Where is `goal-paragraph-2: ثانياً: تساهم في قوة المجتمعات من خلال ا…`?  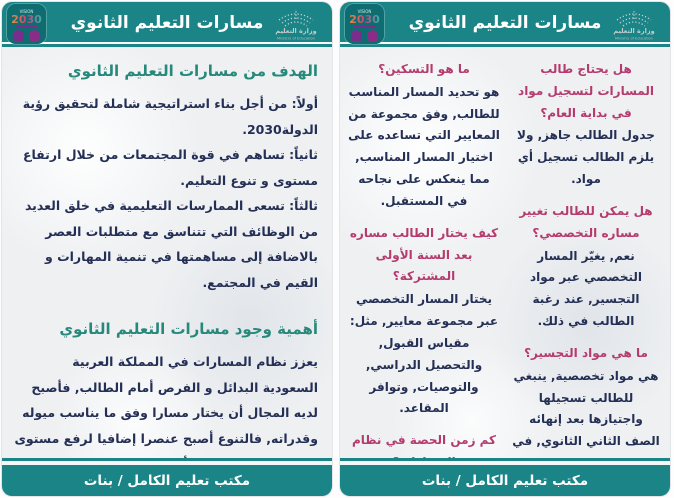 goal-paragraph-2: ثانياً: تساهم في قوة المجتمعات من خلال ا… is located at coordinates (170, 167).